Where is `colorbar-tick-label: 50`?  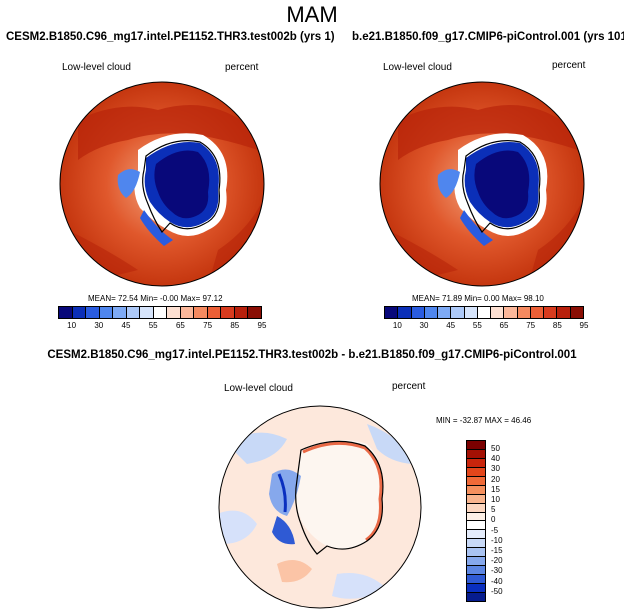 colorbar-tick-label: 50 is located at coordinates (495, 448).